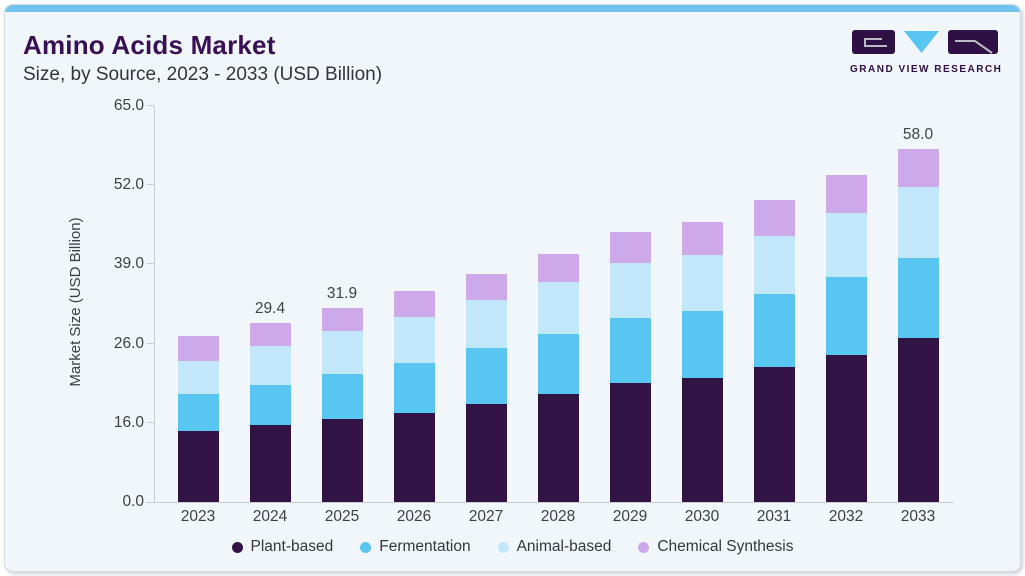 The width and height of the screenshot is (1025, 576). What do you see at coordinates (292, 546) in the screenshot?
I see `legend-label: Plant-based` at bounding box center [292, 546].